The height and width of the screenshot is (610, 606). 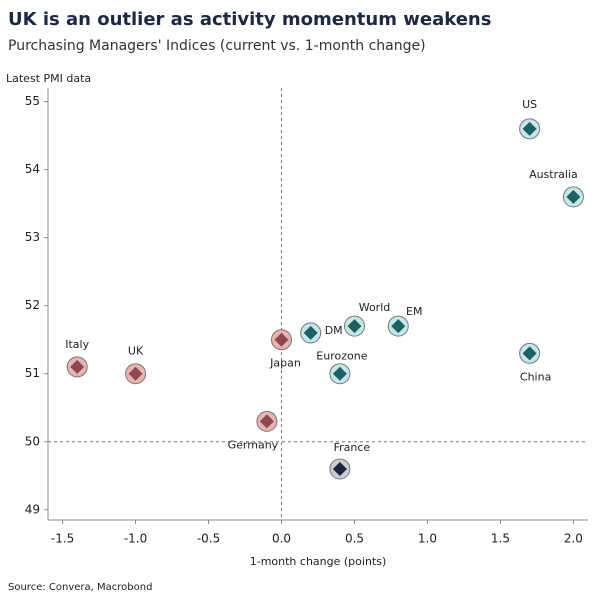 I want to click on y-tick-label: 49, so click(x=32, y=509).